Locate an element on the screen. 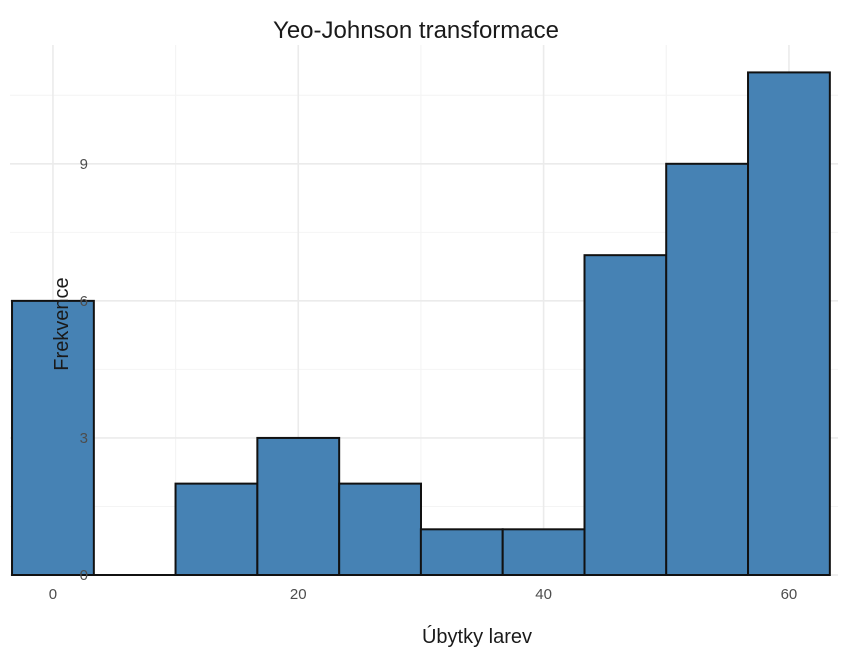  y-tick-label: 3 is located at coordinates (84, 438).